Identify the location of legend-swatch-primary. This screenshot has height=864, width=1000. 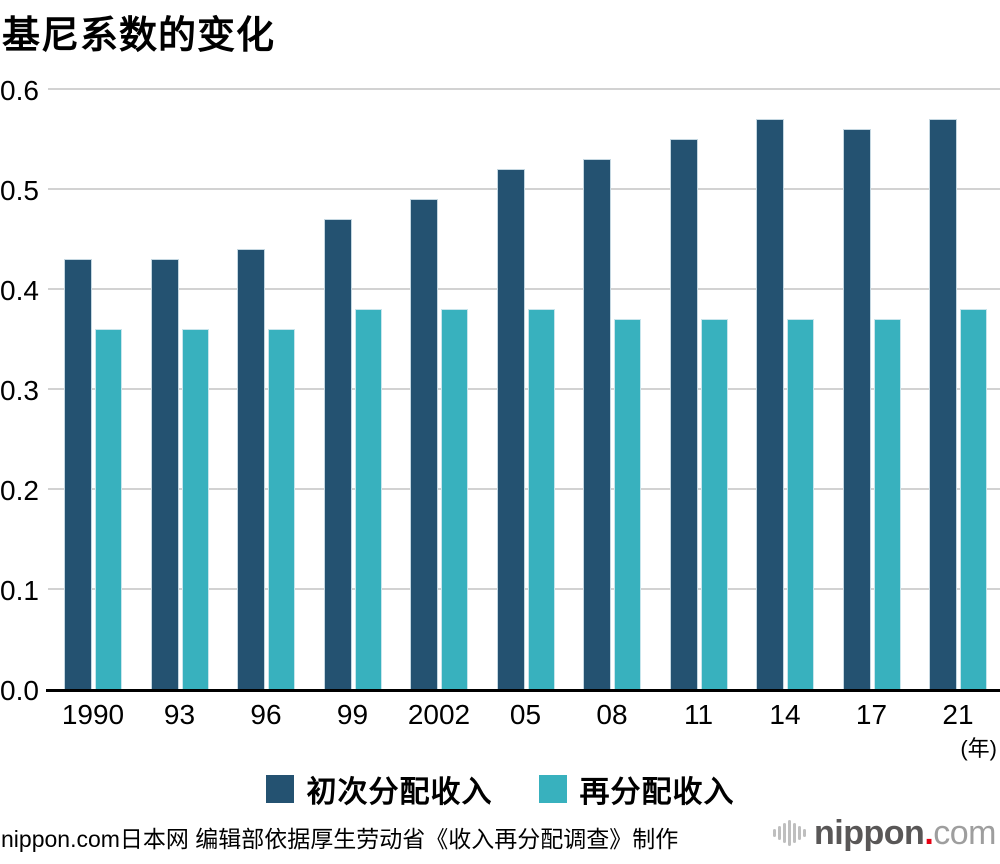
(279, 789).